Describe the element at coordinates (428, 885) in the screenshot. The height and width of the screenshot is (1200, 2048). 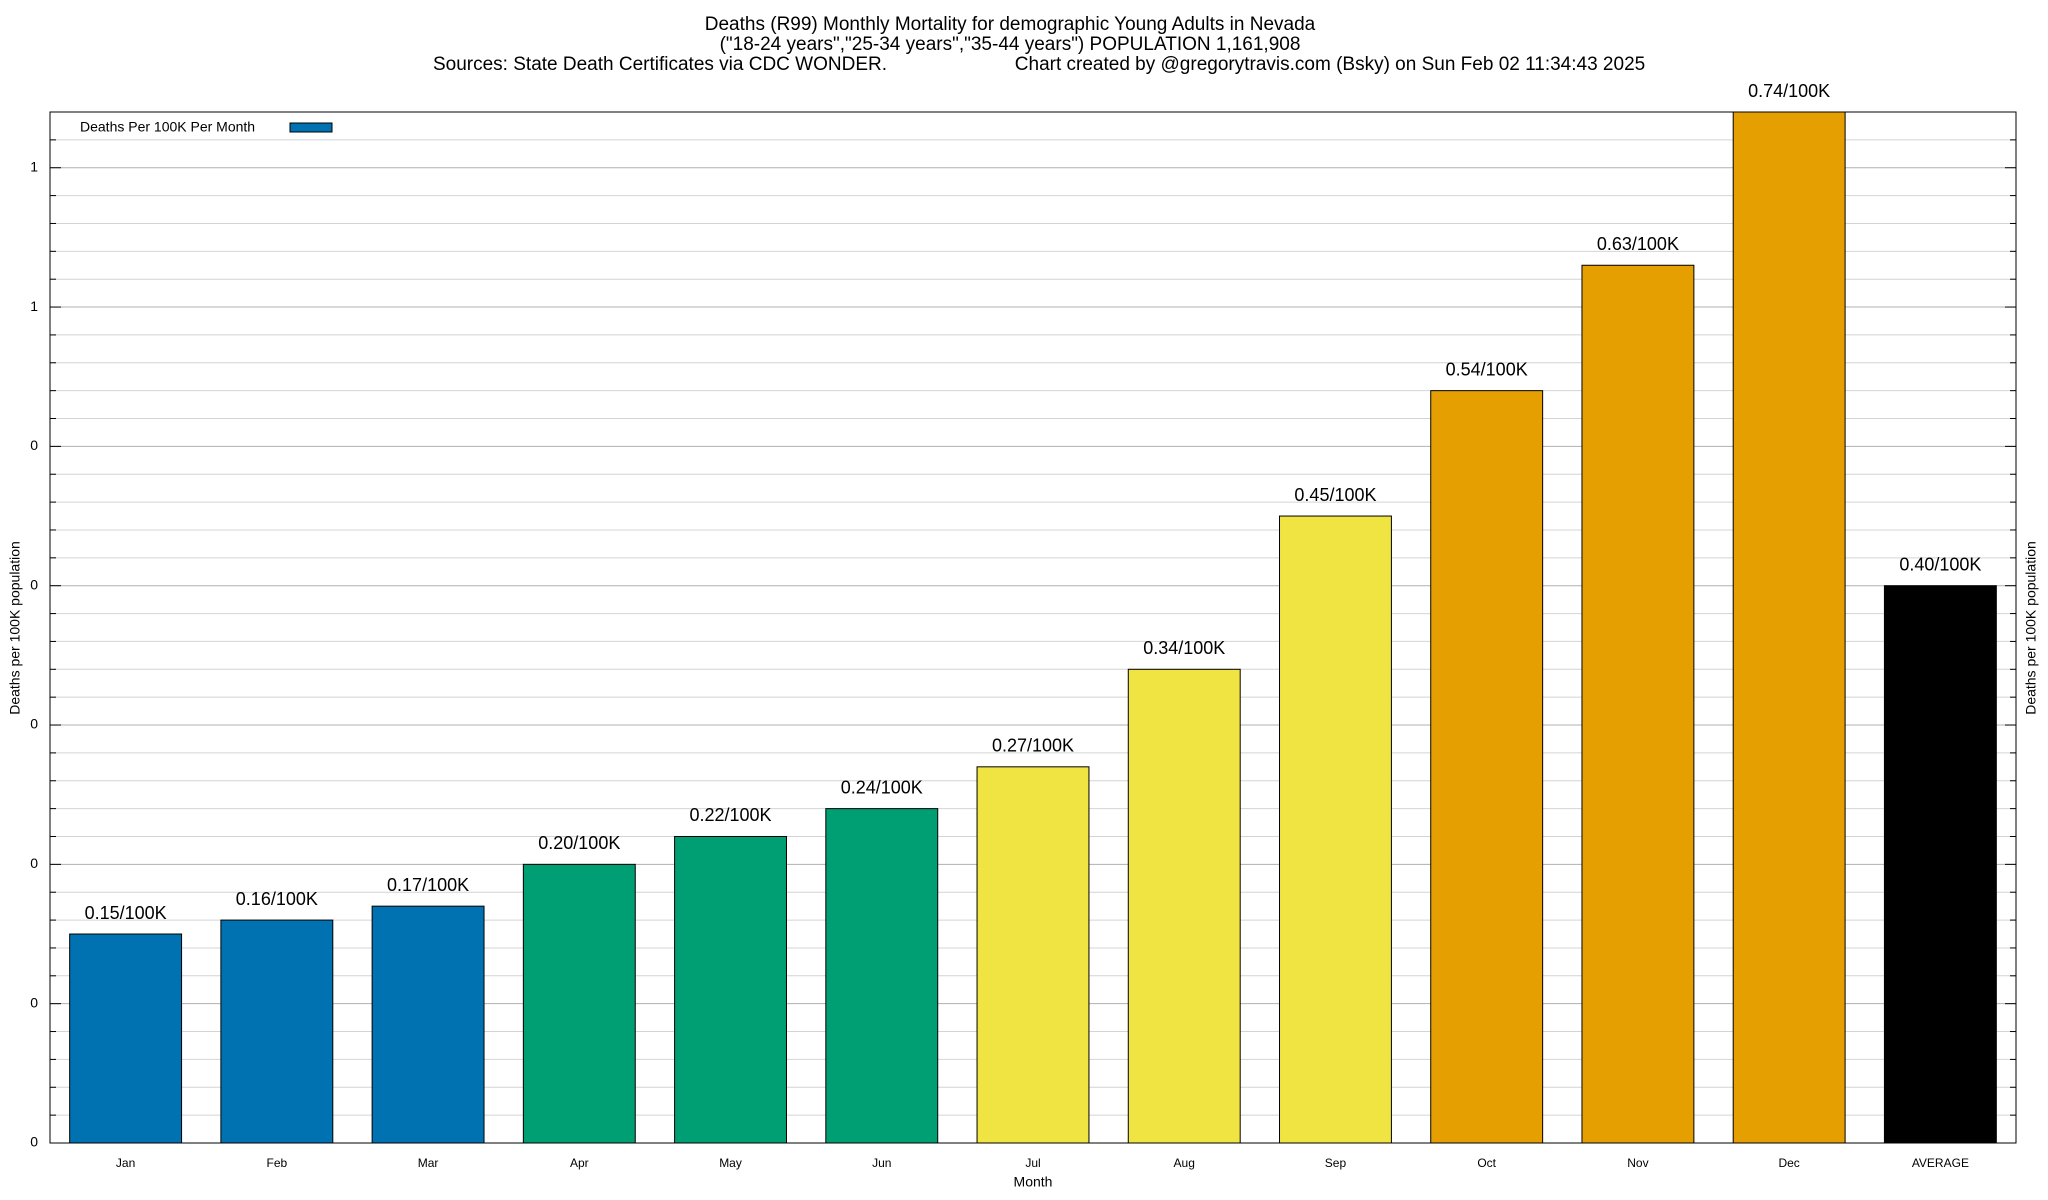
I see `value-label: 0.17/100K` at that location.